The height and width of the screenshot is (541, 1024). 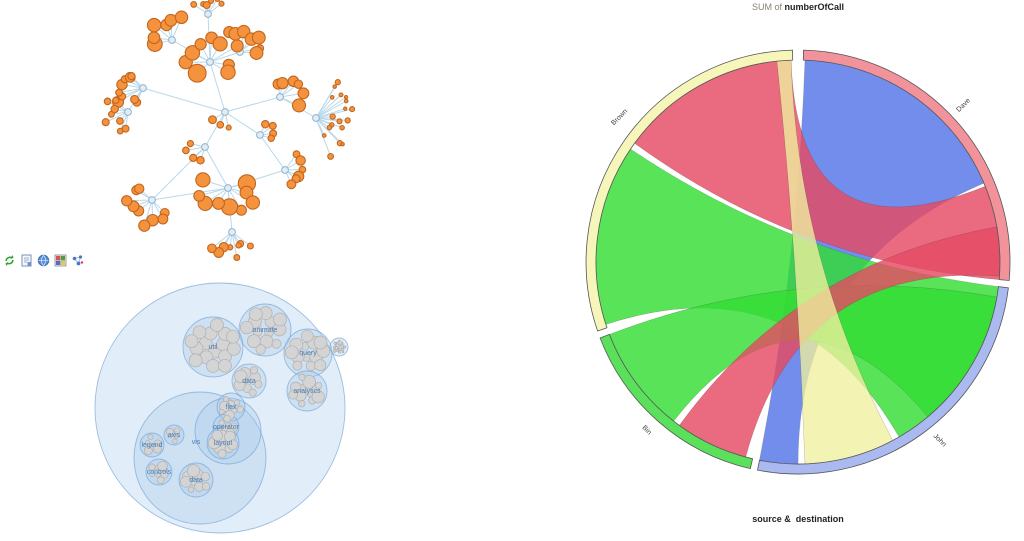 What do you see at coordinates (60, 260) in the screenshot?
I see `chart-grid-icon` at bounding box center [60, 260].